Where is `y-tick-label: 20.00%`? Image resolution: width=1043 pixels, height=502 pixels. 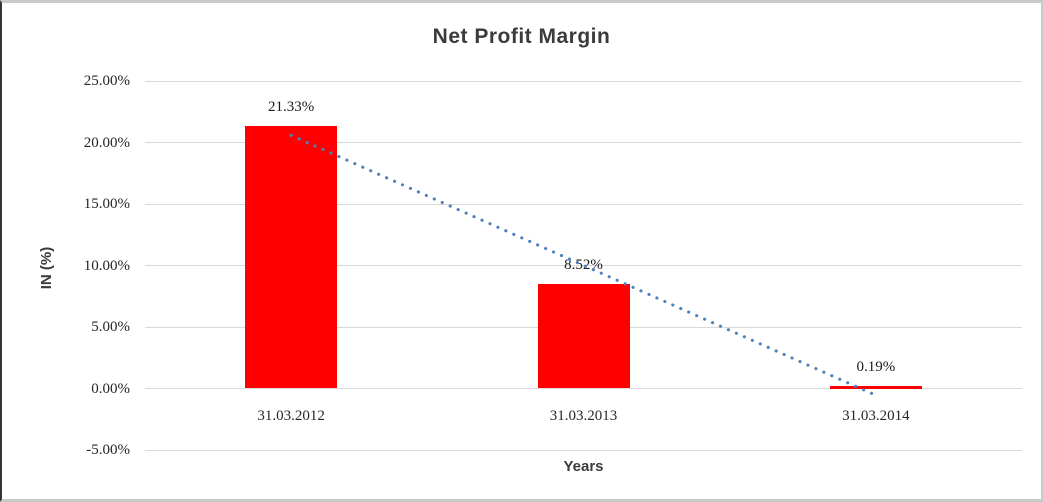
y-tick-label: 20.00% is located at coordinates (106, 142).